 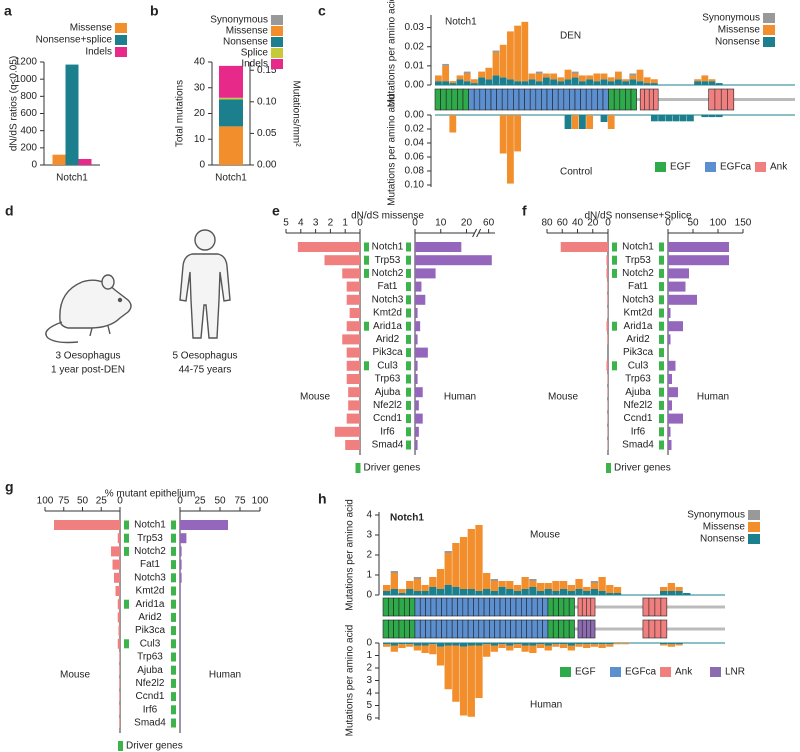 What do you see at coordinates (88, 309) in the screenshot?
I see `mouse-icon` at bounding box center [88, 309].